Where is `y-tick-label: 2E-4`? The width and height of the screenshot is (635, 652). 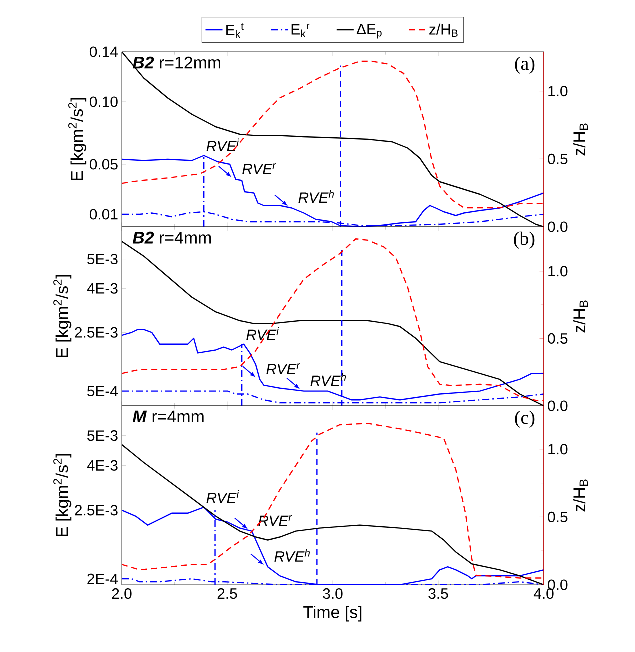
y-tick-label: 2E-4 is located at coordinates (103, 579).